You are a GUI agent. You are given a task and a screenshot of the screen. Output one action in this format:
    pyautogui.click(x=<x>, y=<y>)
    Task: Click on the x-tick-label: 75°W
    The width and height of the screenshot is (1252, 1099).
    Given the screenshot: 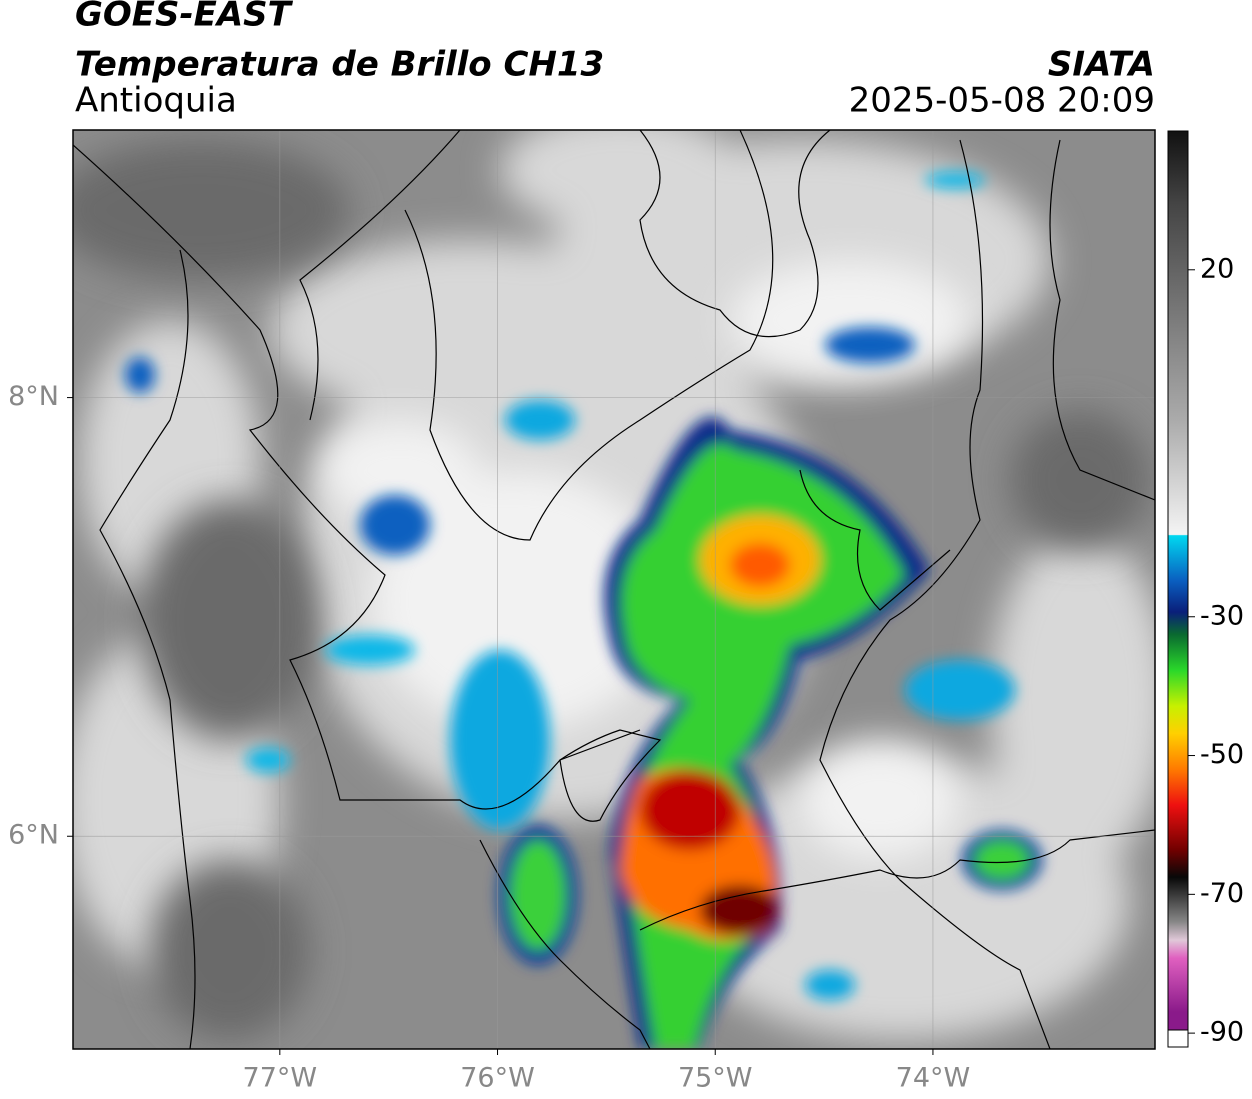 What is the action you would take?
    pyautogui.click(x=715, y=1078)
    